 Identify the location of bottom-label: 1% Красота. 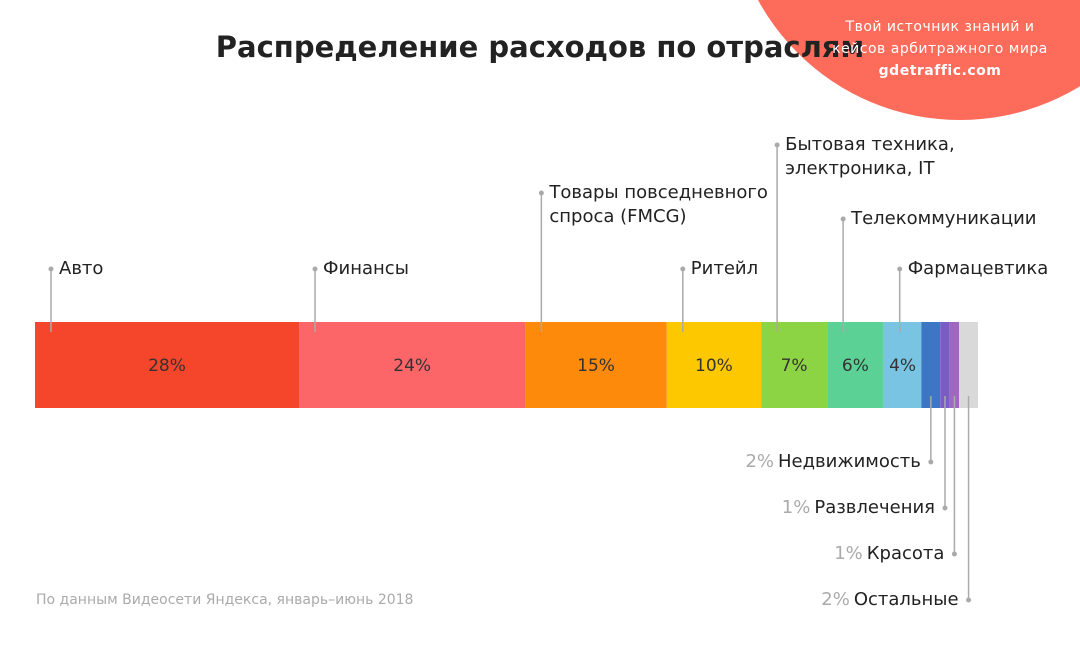
(889, 554).